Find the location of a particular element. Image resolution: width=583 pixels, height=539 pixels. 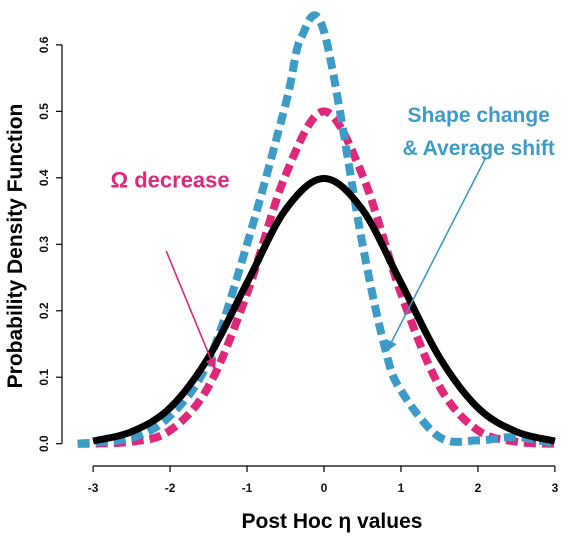

annotation-shape-change: Shape change is located at coordinates (479, 115).